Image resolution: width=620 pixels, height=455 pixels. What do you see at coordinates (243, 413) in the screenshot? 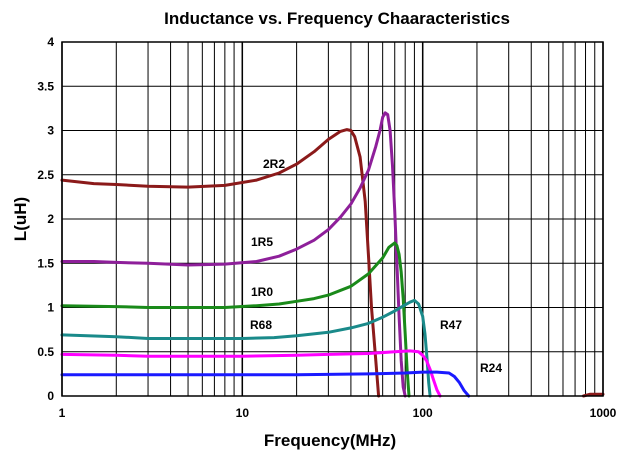
I see `x-tick-label: 10` at bounding box center [243, 413].